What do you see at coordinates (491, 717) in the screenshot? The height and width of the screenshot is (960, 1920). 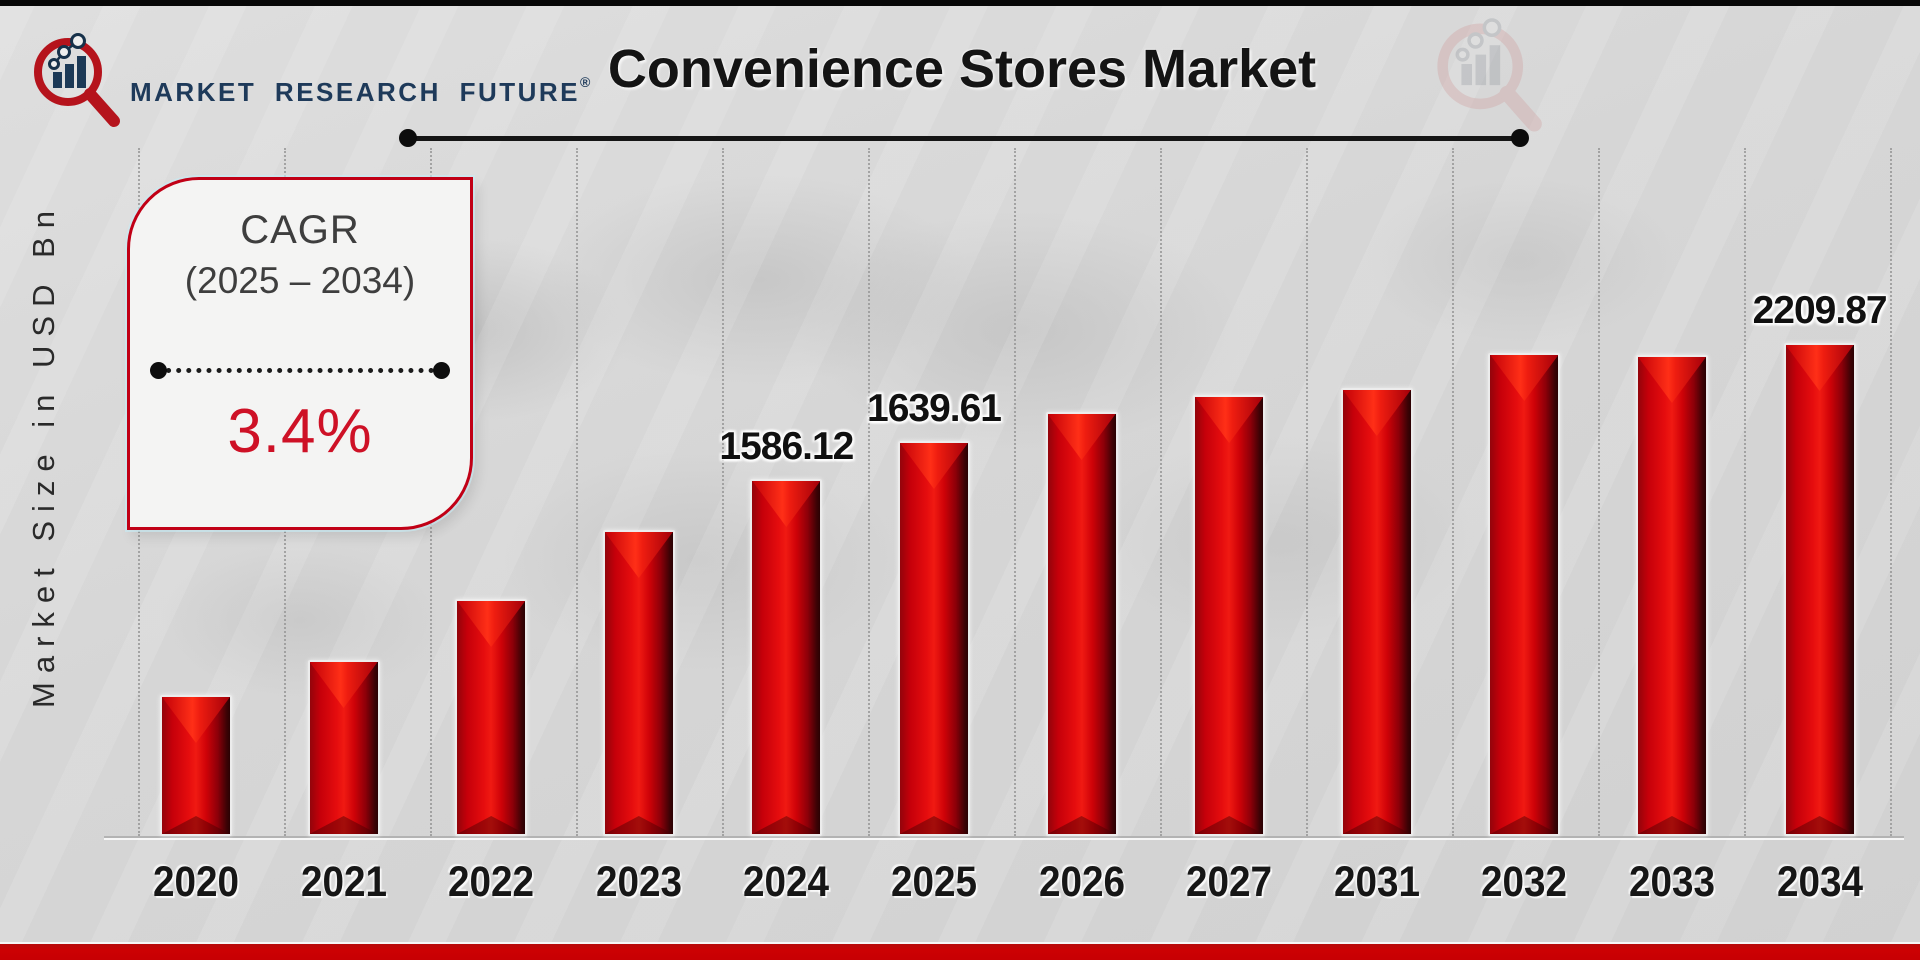 I see `bar-2022` at bounding box center [491, 717].